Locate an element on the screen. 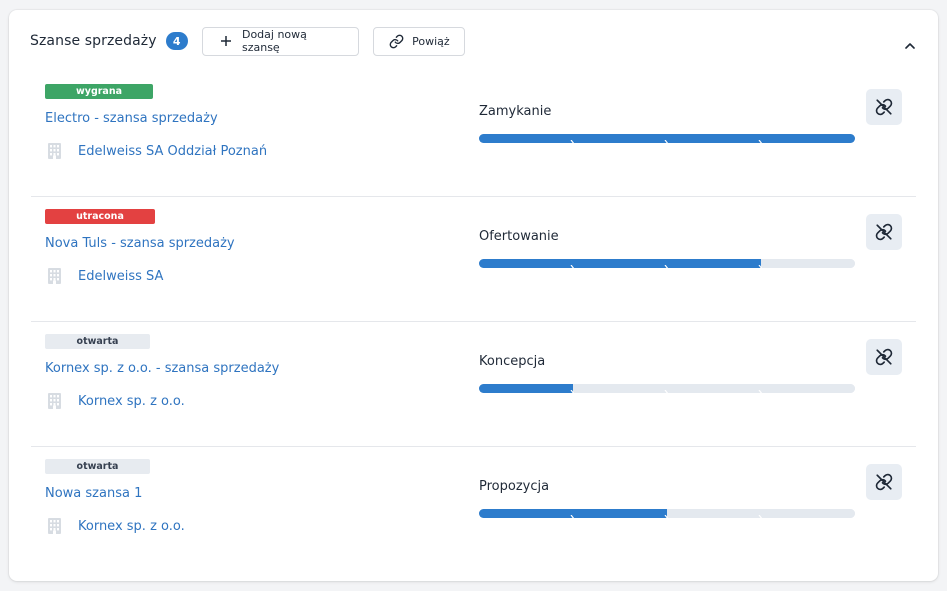  link-icon is located at coordinates (396, 41).